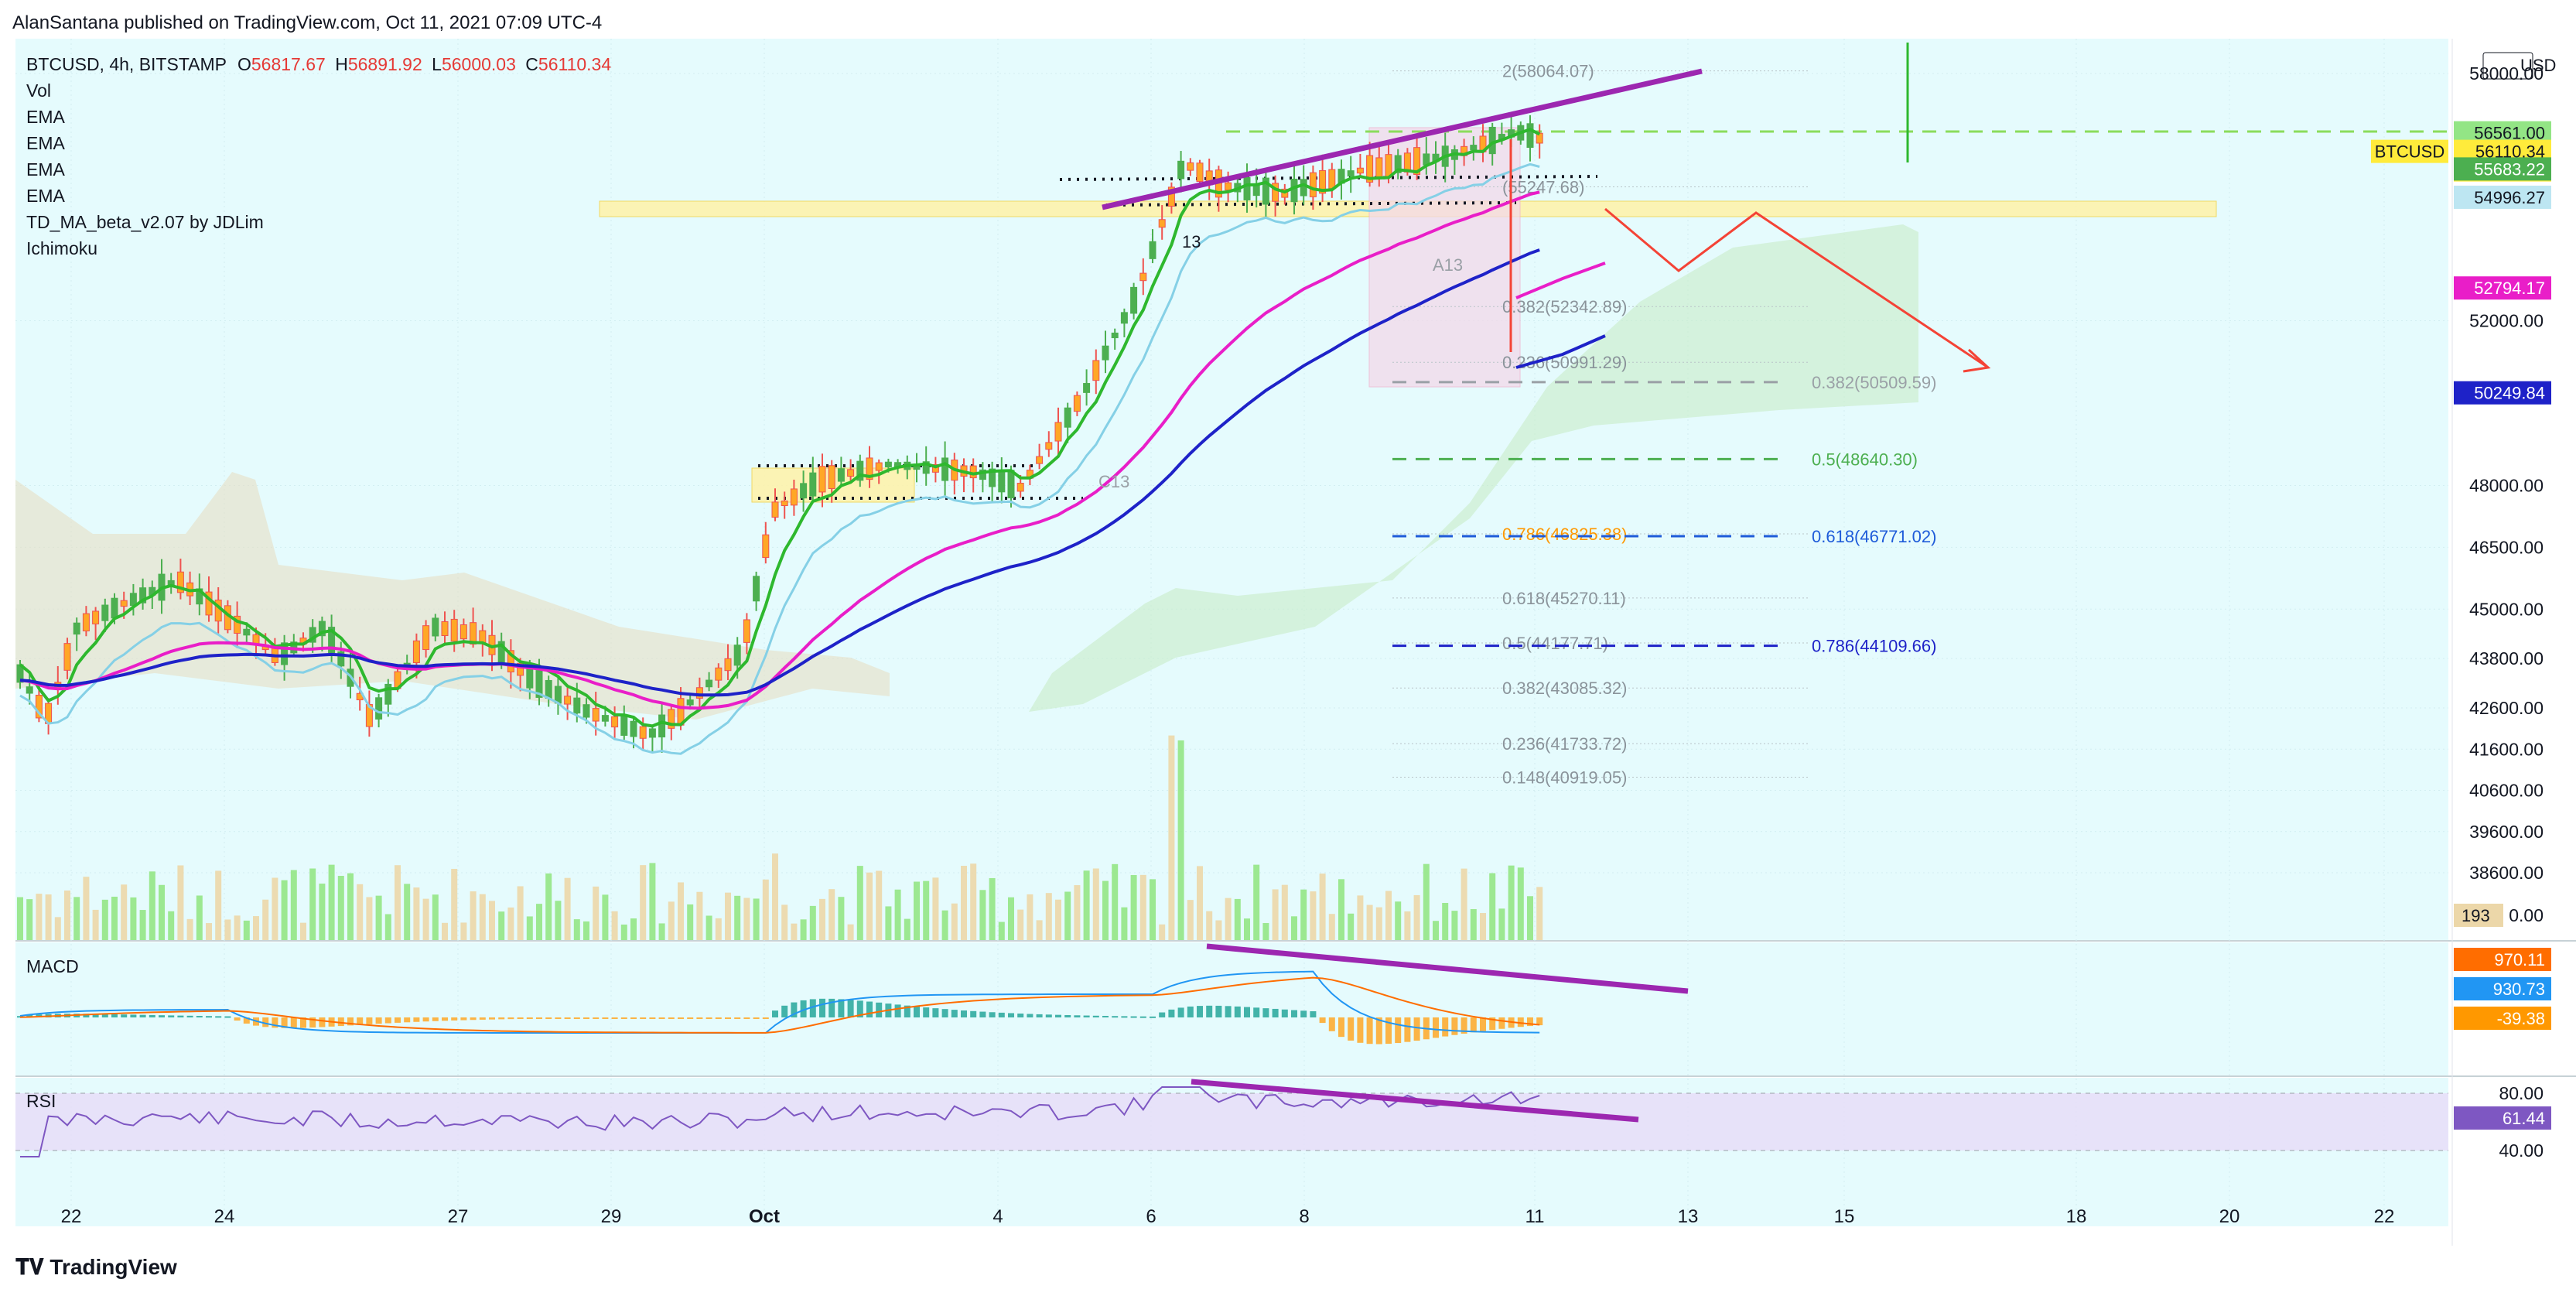 The height and width of the screenshot is (1289, 2576). What do you see at coordinates (437, 64) in the screenshot?
I see `low-label: L` at bounding box center [437, 64].